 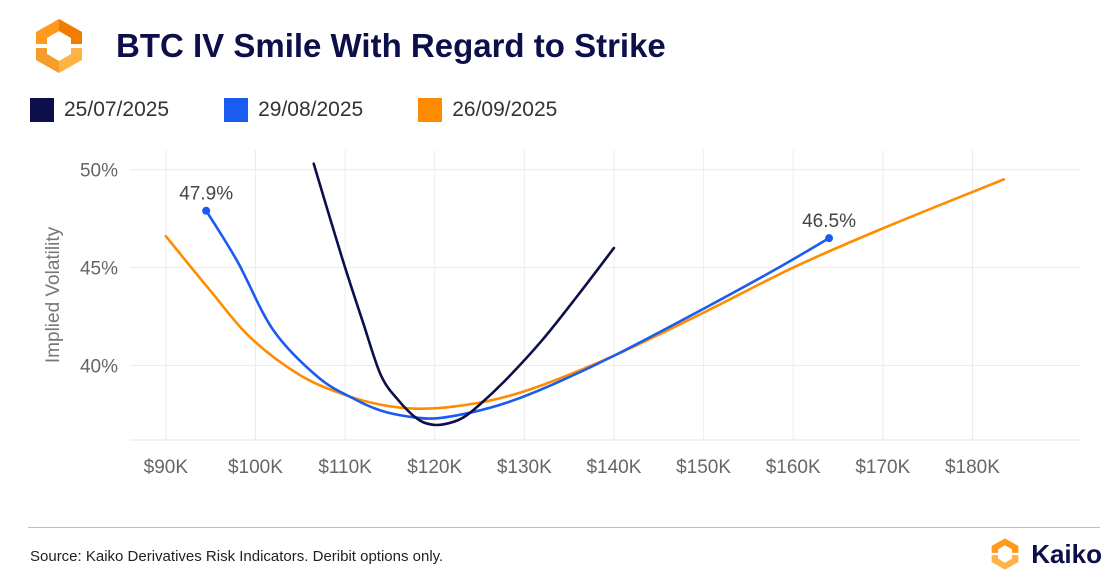 What do you see at coordinates (882, 467) in the screenshot?
I see `x-tick-label: $170K` at bounding box center [882, 467].